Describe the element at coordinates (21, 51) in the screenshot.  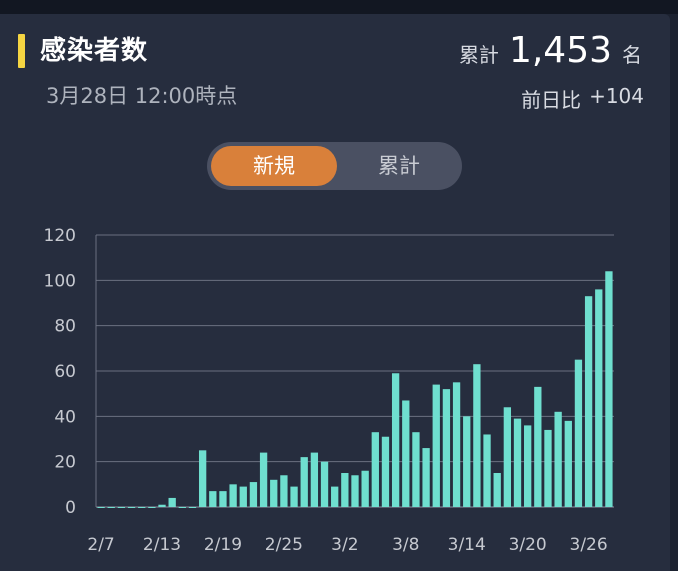
I see `title-accent-bar` at that location.